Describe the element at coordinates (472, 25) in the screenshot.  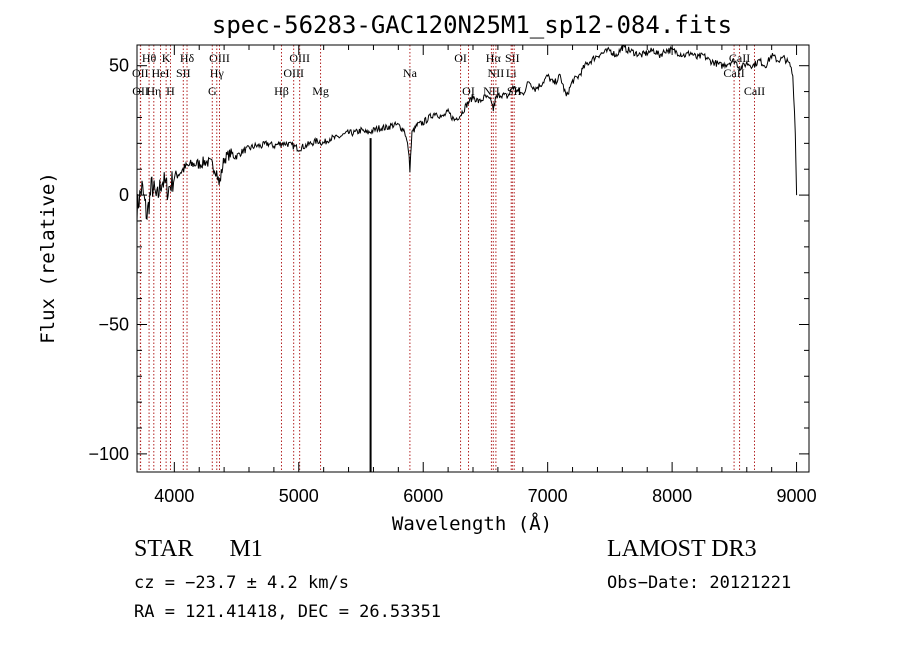
I see `chart-title: spec-56283-GAC120N25M1_sp12-084.fits` at that location.